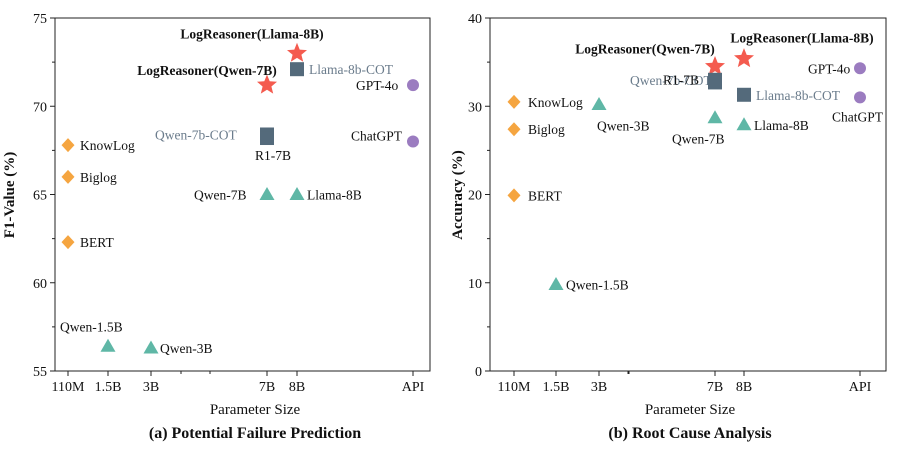 The image size is (897, 449). What do you see at coordinates (458, 195) in the screenshot?
I see `y-axis-label: Accuracy (%)` at bounding box center [458, 195].